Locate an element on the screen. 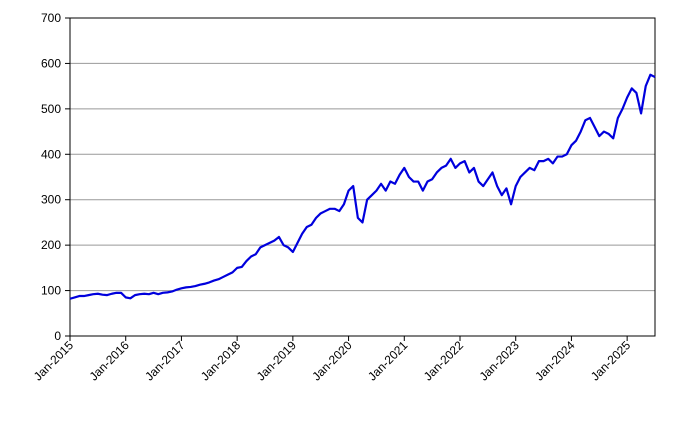 This screenshot has width=678, height=426. x-tick-label: Jan-2020 is located at coordinates (332, 361).